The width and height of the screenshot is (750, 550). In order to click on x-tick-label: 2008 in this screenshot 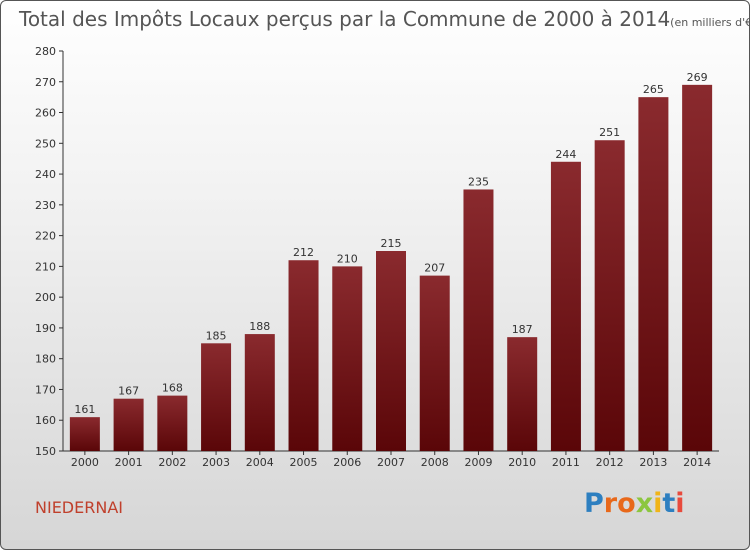, I will do `click(435, 462)`.